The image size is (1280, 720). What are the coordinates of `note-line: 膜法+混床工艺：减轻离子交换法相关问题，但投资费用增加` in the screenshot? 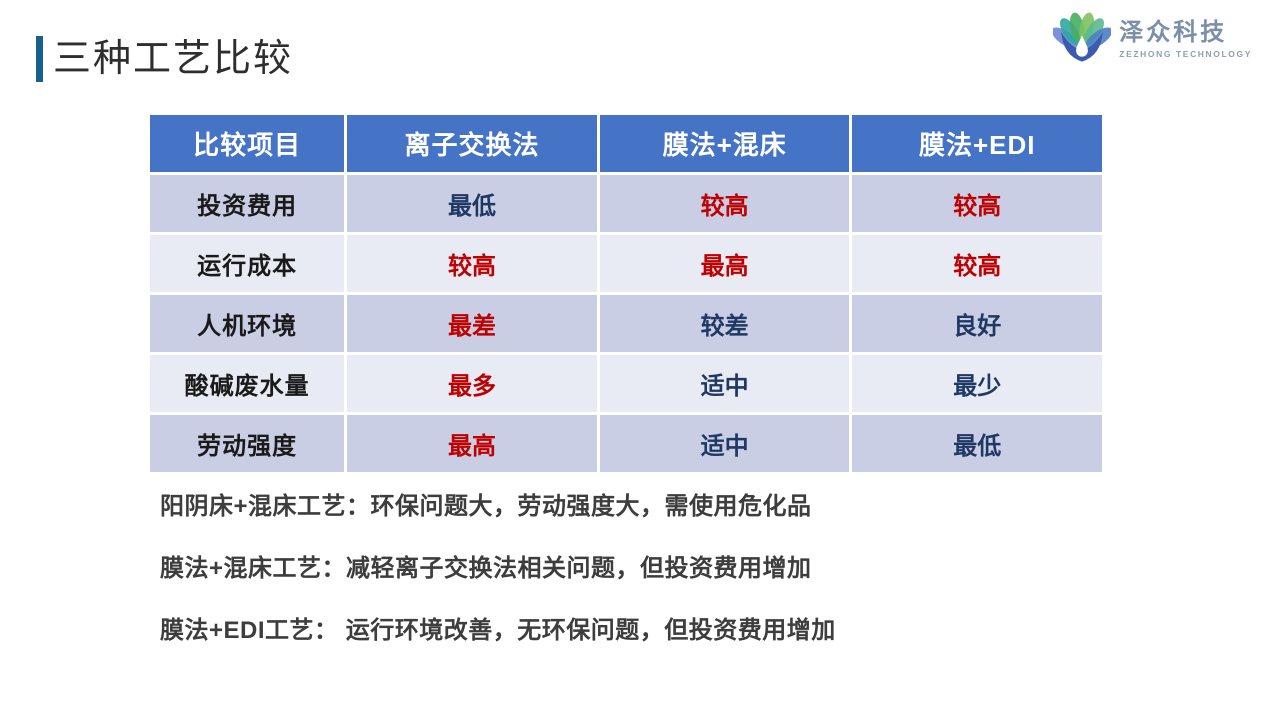 It's located at (486, 568).